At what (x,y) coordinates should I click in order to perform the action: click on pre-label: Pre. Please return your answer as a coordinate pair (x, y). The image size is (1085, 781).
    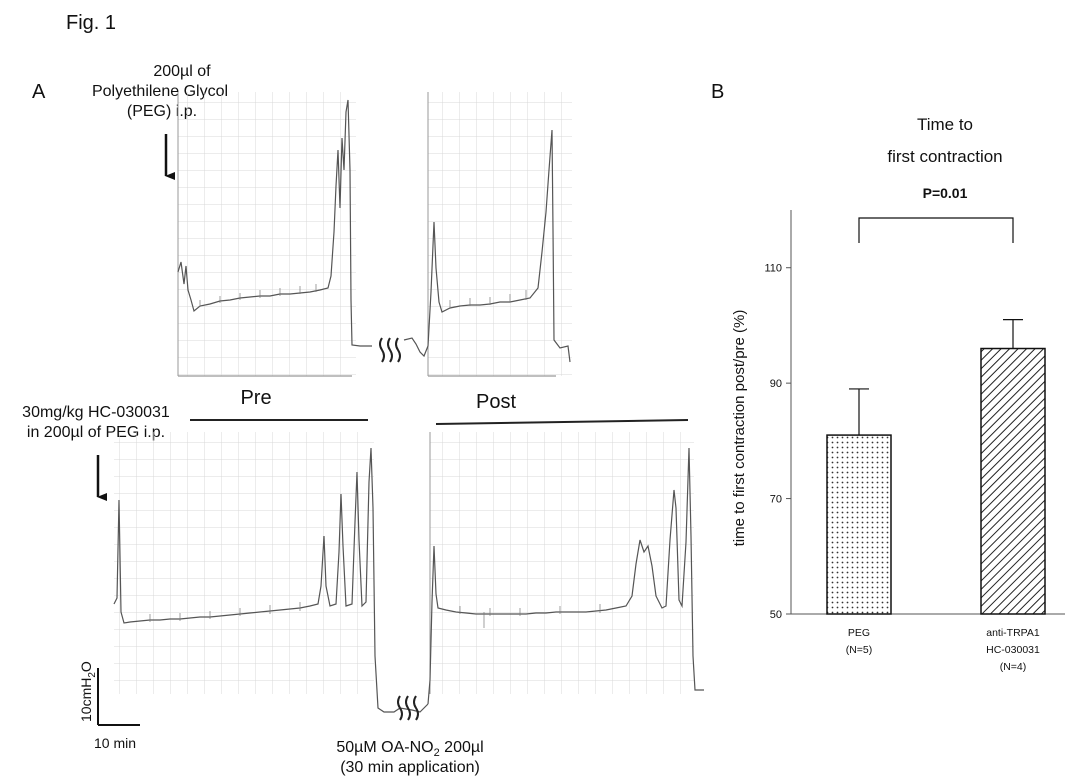
    Looking at the image, I should click on (255, 398).